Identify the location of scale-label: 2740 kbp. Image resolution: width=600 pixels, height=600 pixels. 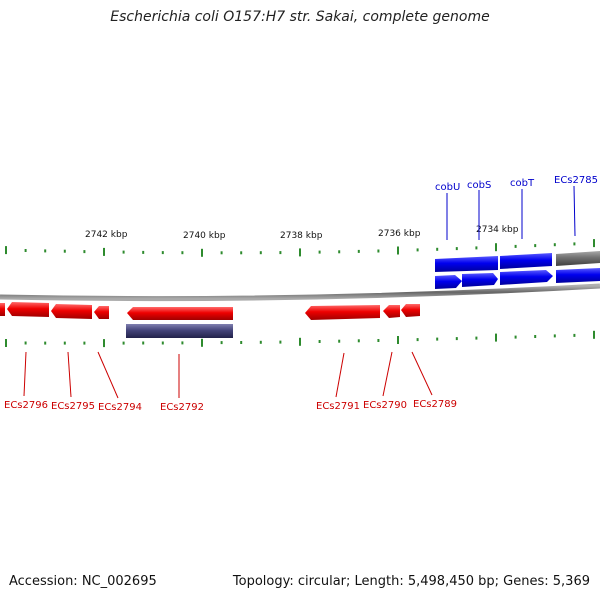
(204, 236).